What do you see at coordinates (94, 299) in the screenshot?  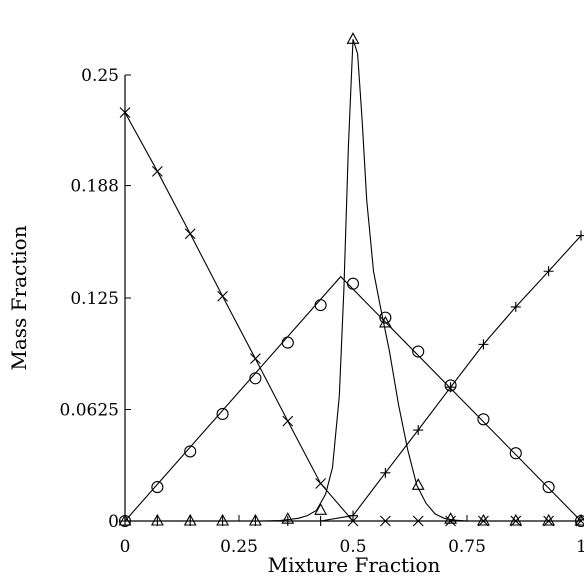 I see `y-tick-label-2: 0.125` at bounding box center [94, 299].